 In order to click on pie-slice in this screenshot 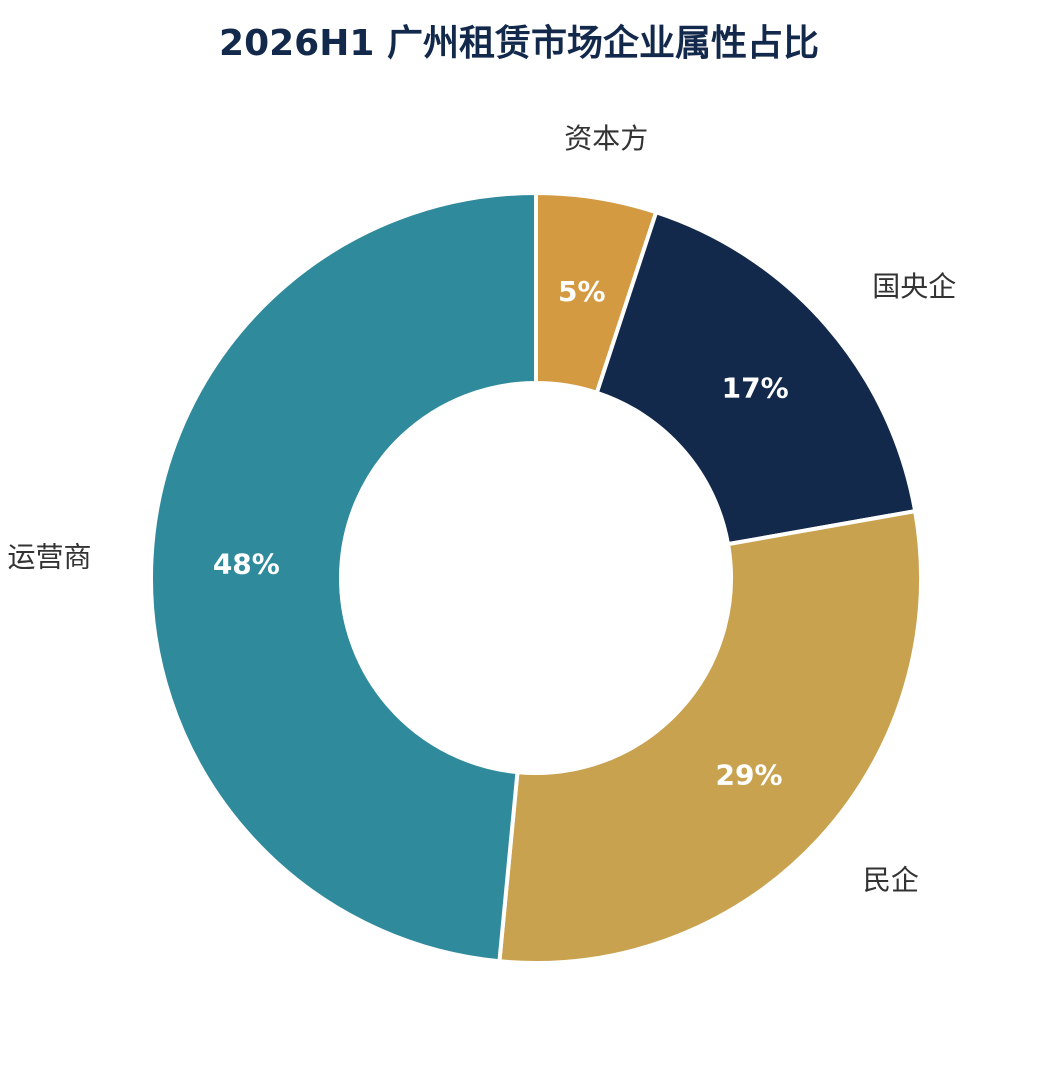, I will do `click(756, 378)`.